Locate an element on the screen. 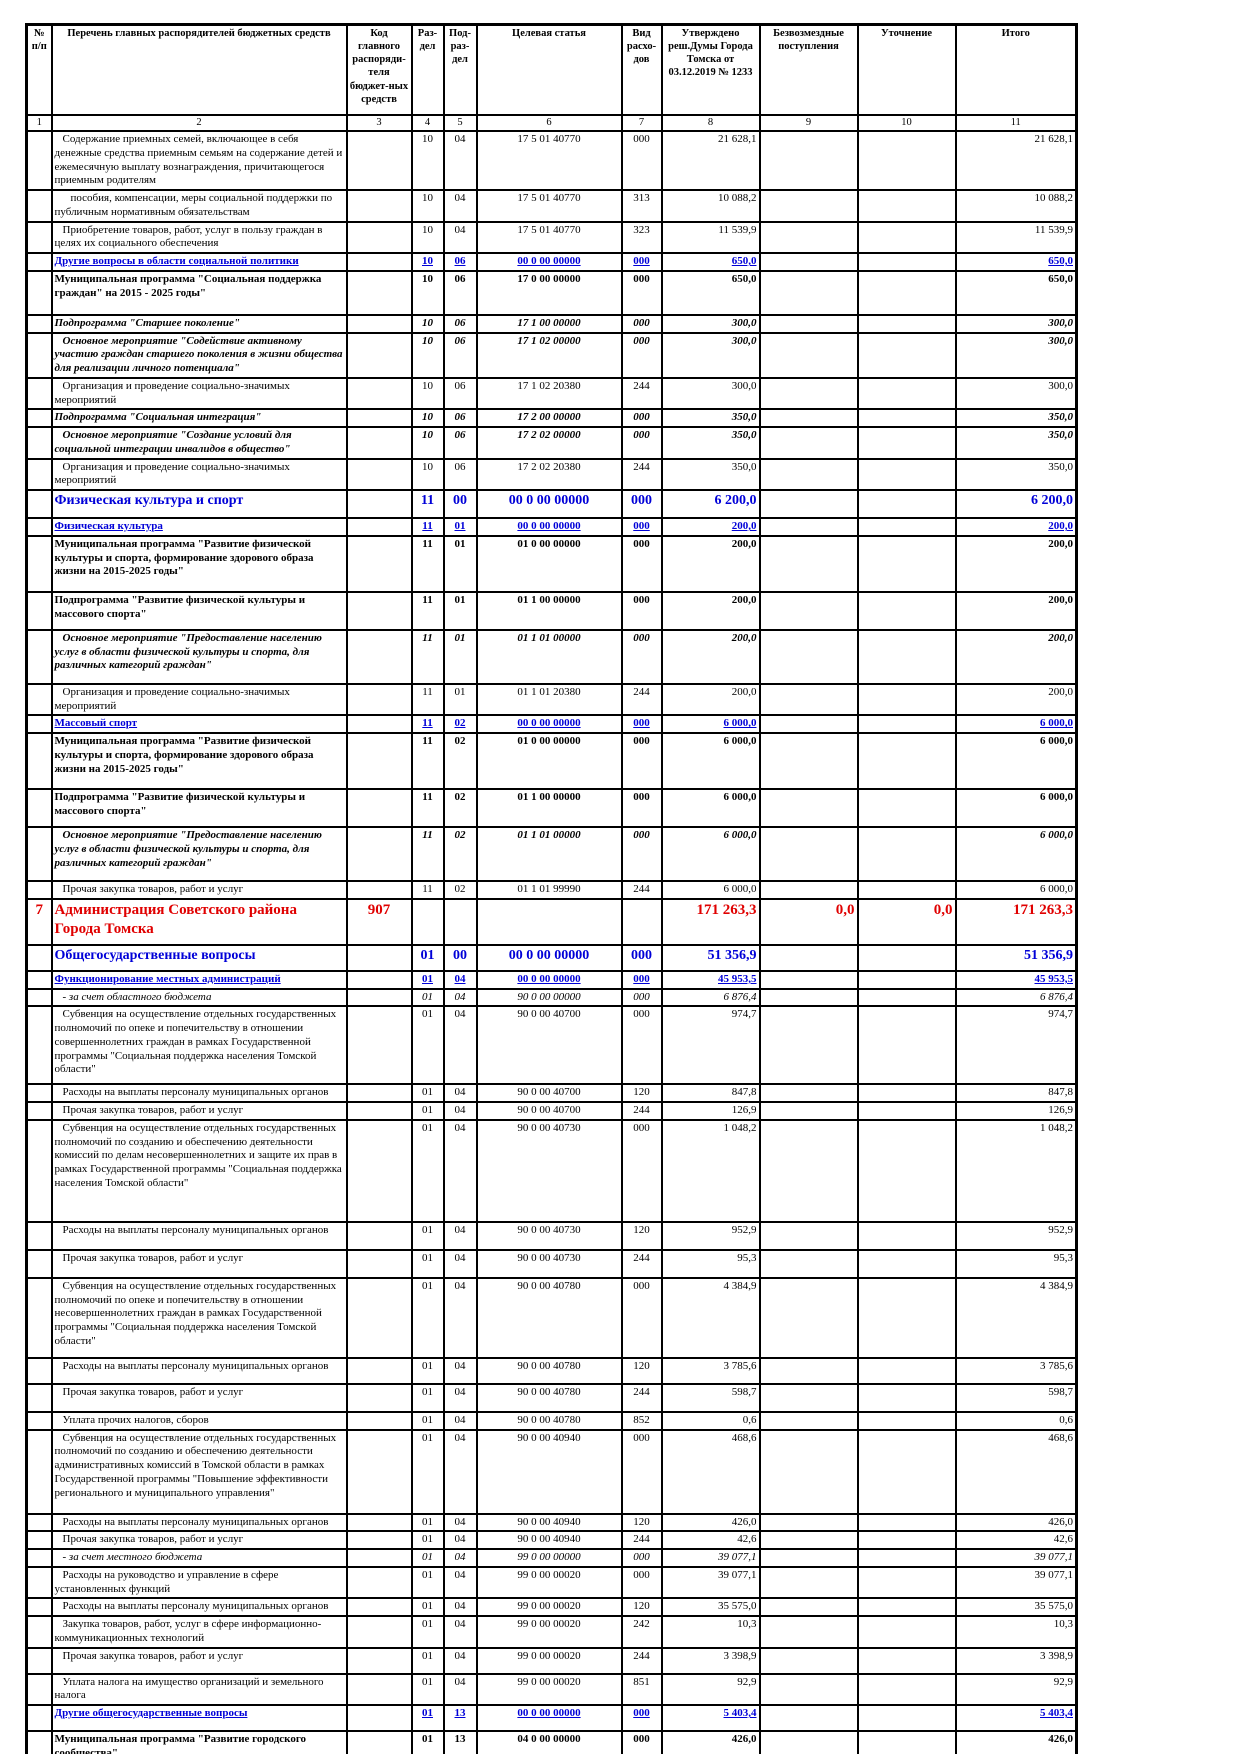 The image size is (1240, 1754). row-total: 11 539,9 is located at coordinates (1016, 237).